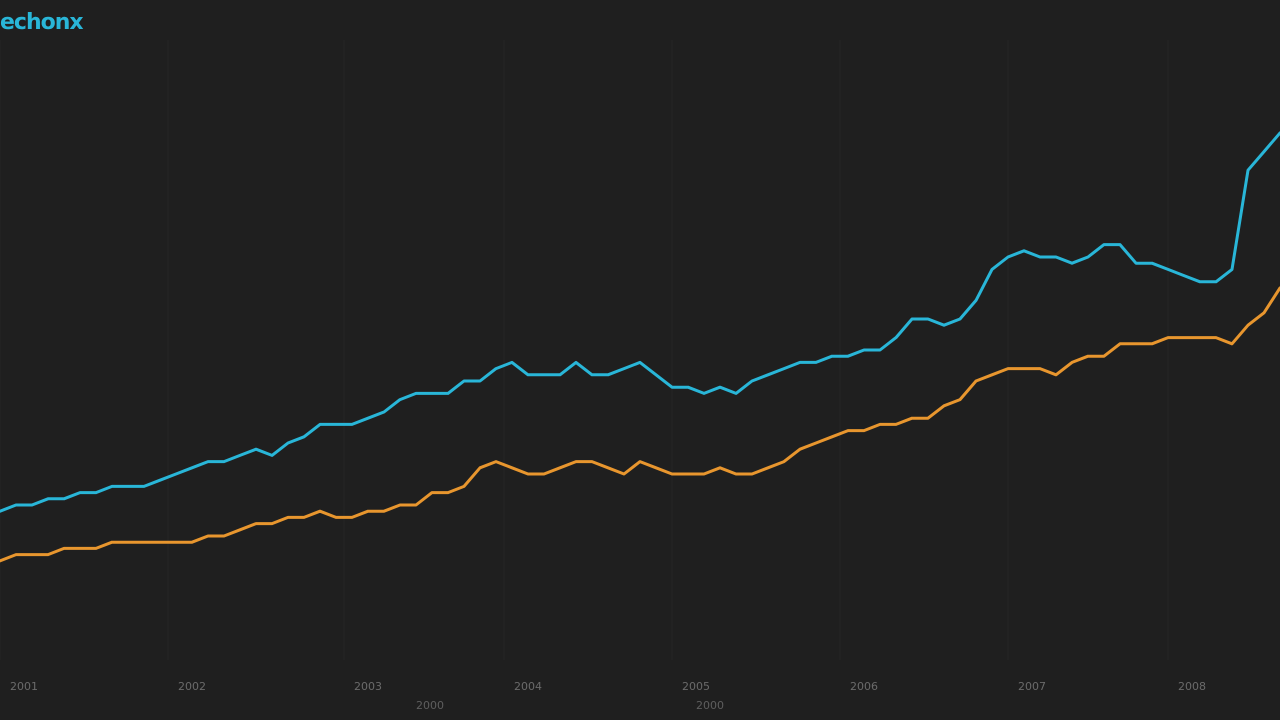  I want to click on x-tick-label: 2005, so click(696, 686).